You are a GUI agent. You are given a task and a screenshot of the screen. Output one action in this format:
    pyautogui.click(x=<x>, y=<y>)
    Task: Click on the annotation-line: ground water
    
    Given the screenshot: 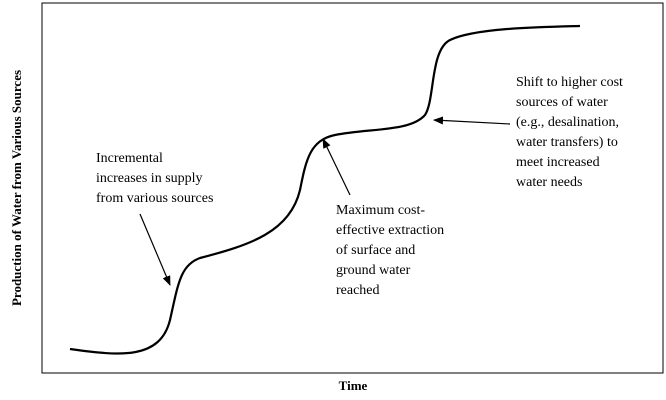 What is the action you would take?
    pyautogui.click(x=373, y=270)
    